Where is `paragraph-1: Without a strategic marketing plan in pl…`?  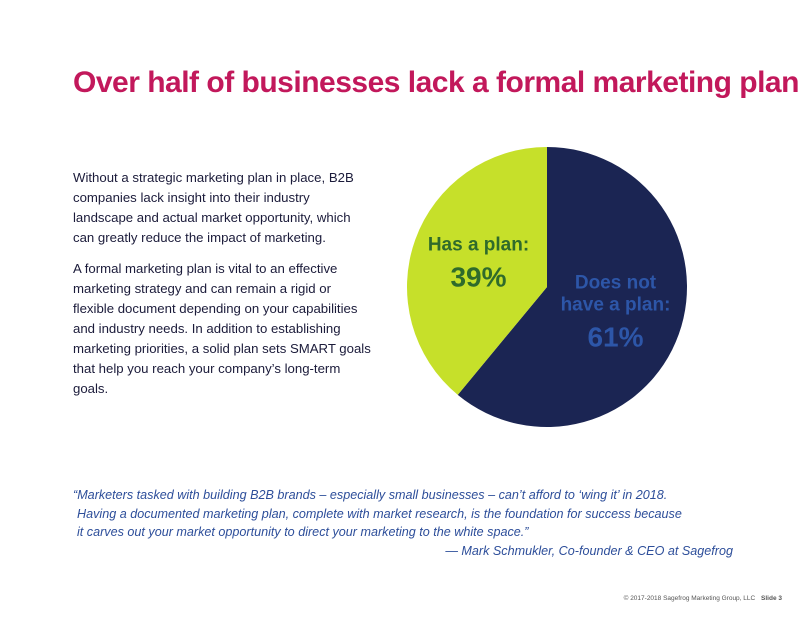 paragraph-1: Without a strategic marketing plan in pl… is located at coordinates (213, 207).